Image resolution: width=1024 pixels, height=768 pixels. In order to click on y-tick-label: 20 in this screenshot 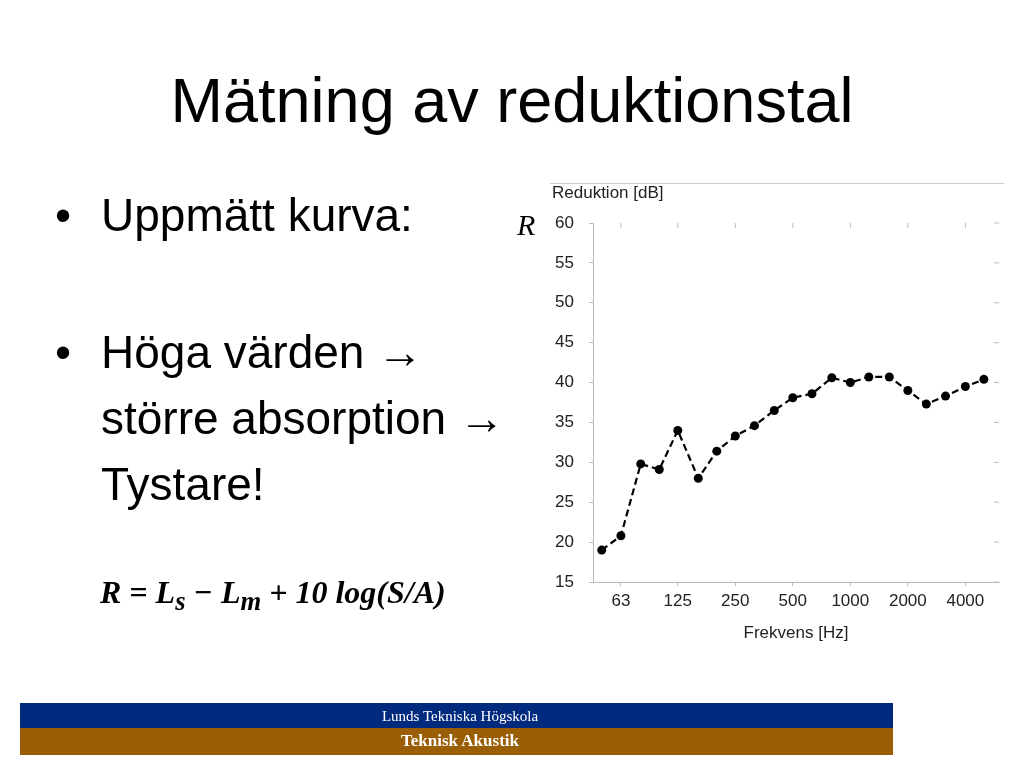, I will do `click(564, 541)`.